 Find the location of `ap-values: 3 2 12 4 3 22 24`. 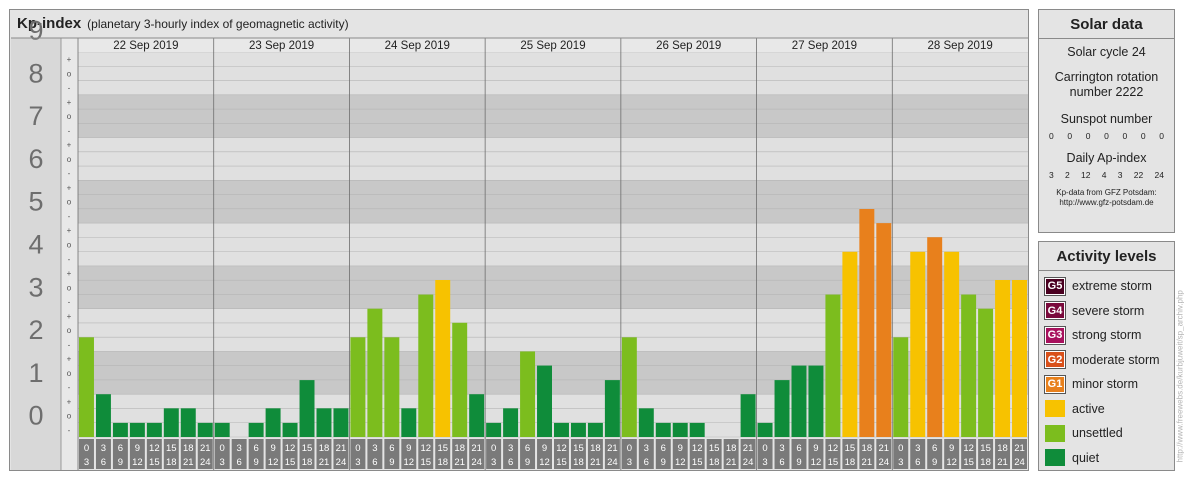

ap-values: 3 2 12 4 3 22 24 is located at coordinates (1106, 175).